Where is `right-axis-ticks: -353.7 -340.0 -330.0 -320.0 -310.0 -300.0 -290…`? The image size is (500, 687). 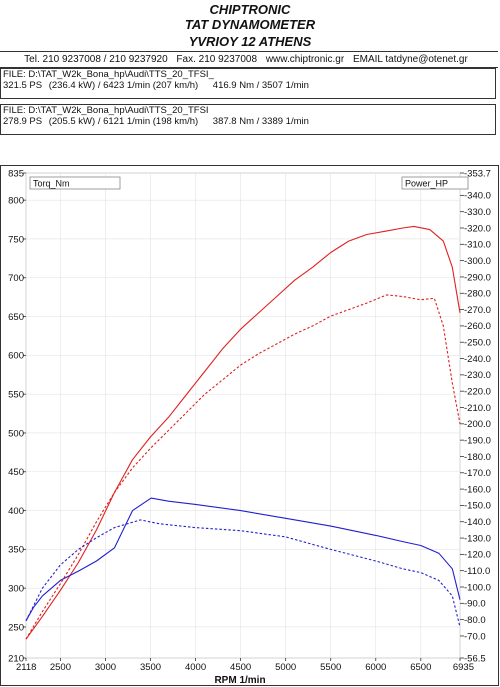 right-axis-ticks: -353.7 -340.0 -330.0 -320.0 -310.0 -300.0 -290… is located at coordinates (475, 416).